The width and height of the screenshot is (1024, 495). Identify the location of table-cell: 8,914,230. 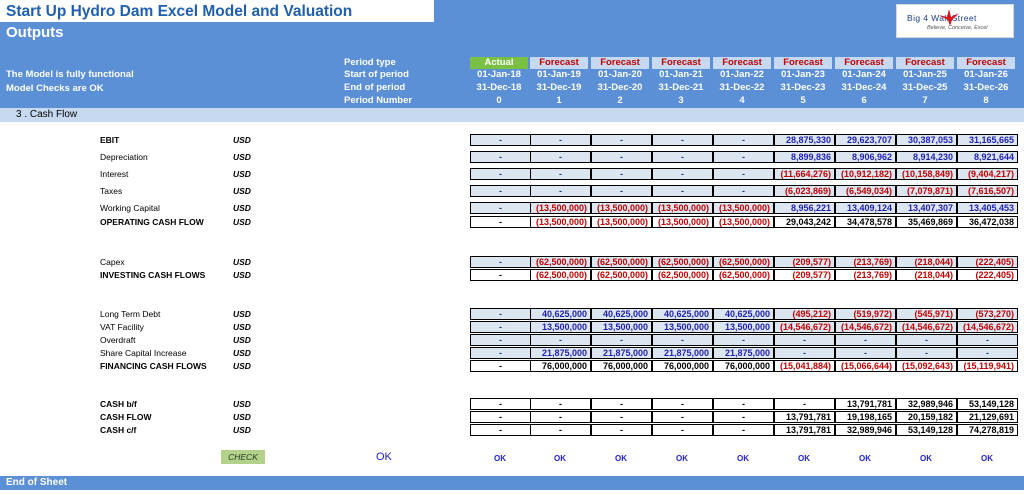
(926, 157).